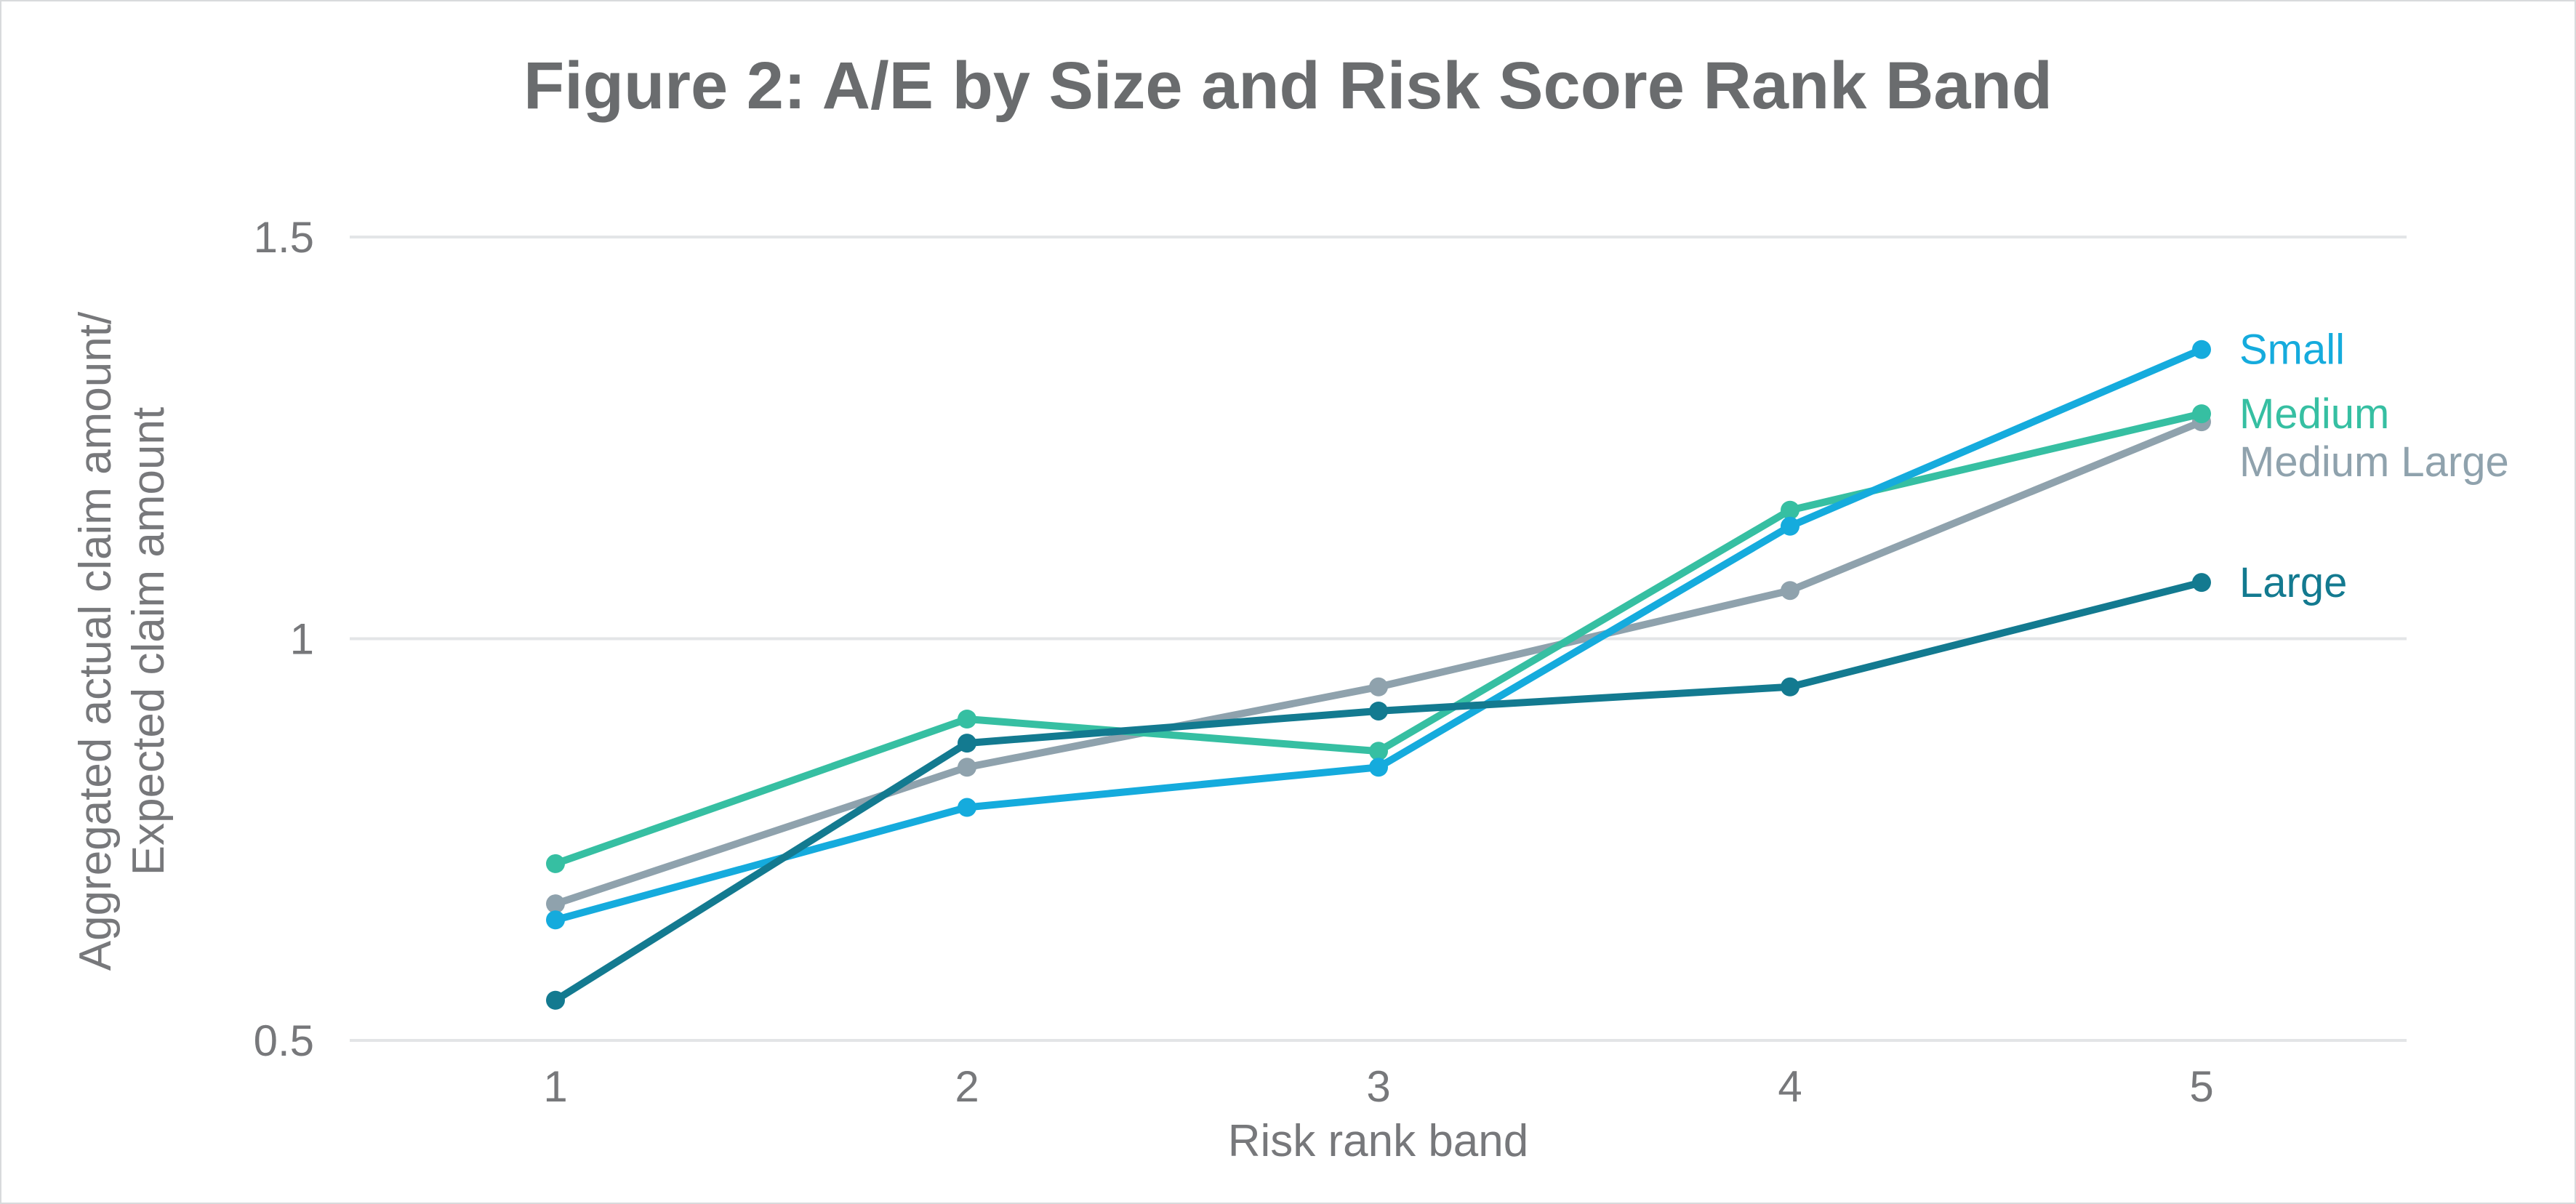 The width and height of the screenshot is (2576, 1204). What do you see at coordinates (2374, 462) in the screenshot?
I see `series-label-medium-large: Medium Large` at bounding box center [2374, 462].